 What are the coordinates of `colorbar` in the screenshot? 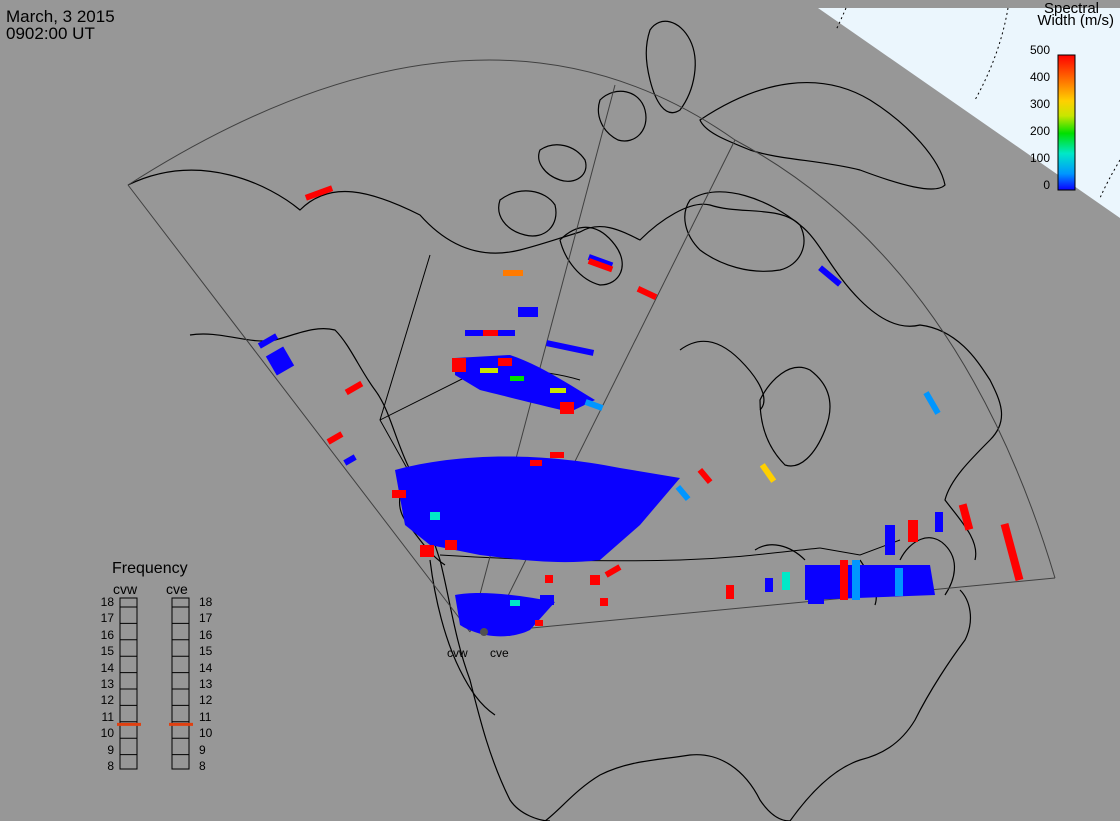 It's located at (1066, 122).